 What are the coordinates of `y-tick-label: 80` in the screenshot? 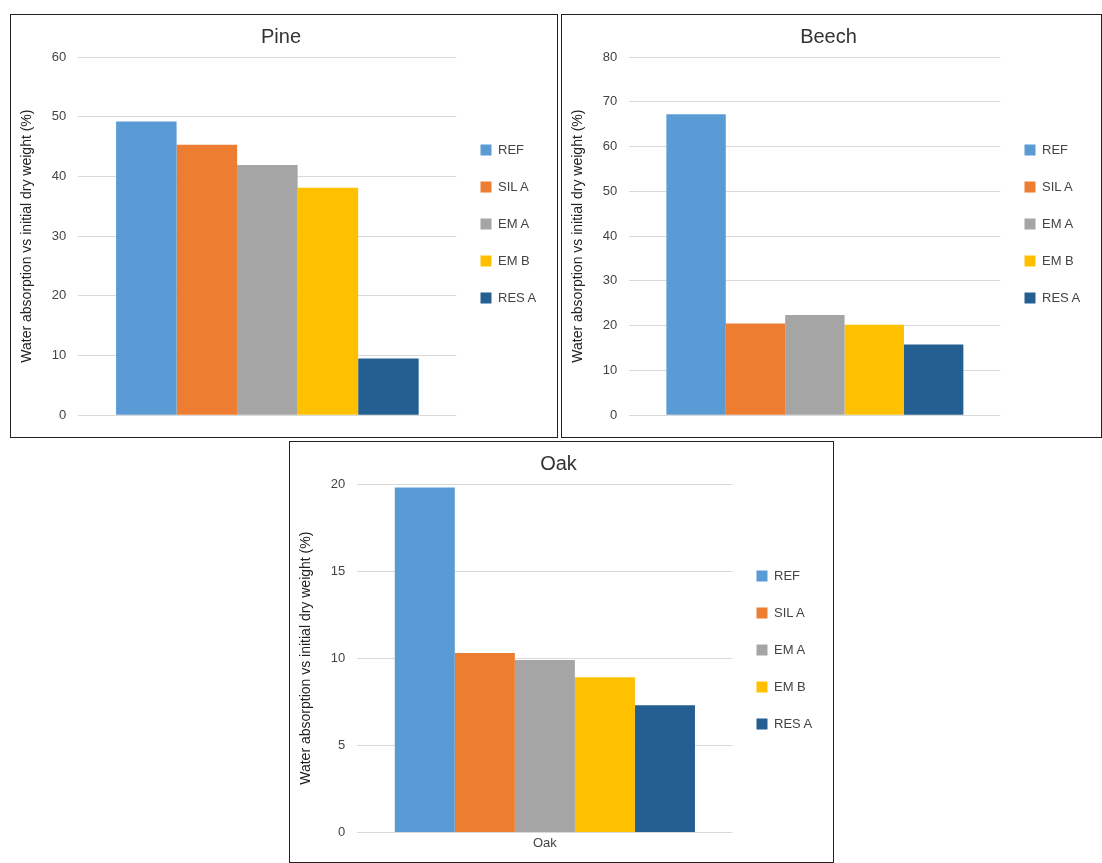 It's located at (610, 56).